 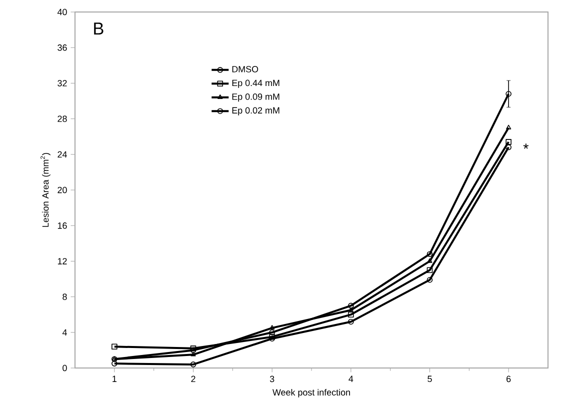 I want to click on y-tick-label: 32, so click(x=62, y=83).